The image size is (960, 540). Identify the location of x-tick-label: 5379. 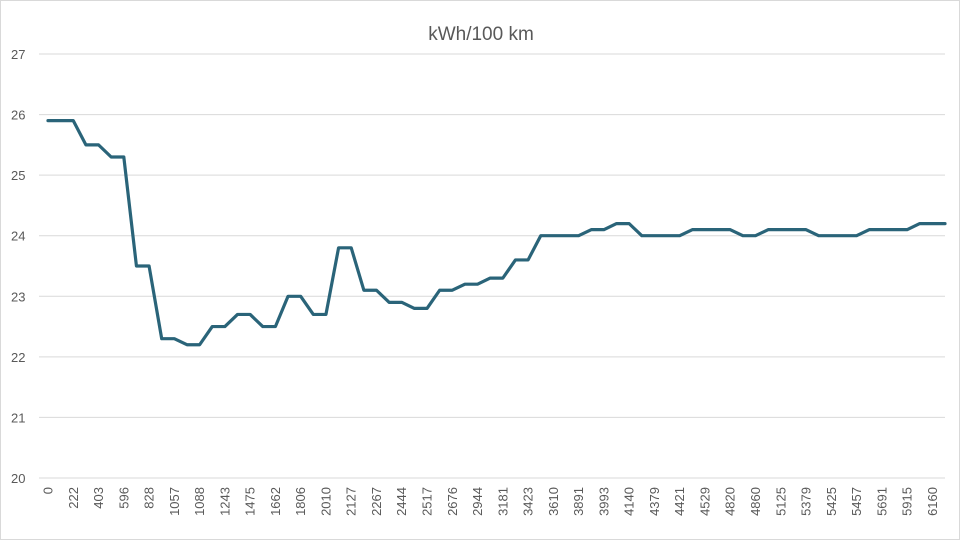
(806, 501).